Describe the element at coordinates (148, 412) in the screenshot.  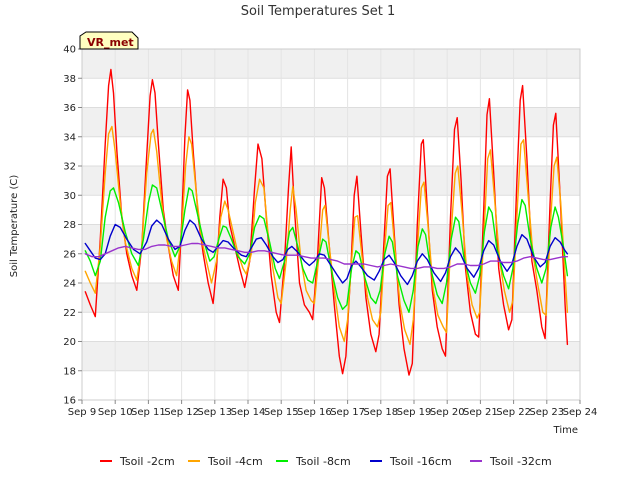
I see `x-tick-label: Sep 11` at that location.